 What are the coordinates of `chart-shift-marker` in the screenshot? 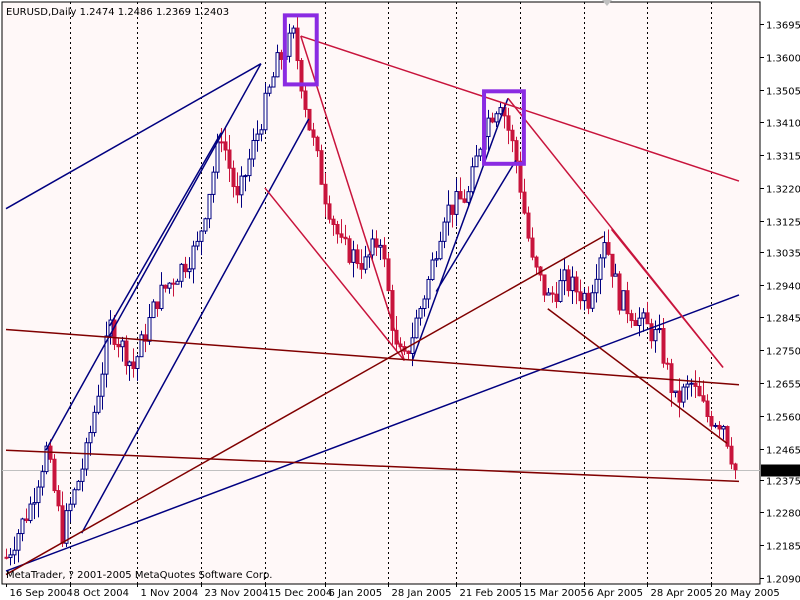 It's located at (607, 3).